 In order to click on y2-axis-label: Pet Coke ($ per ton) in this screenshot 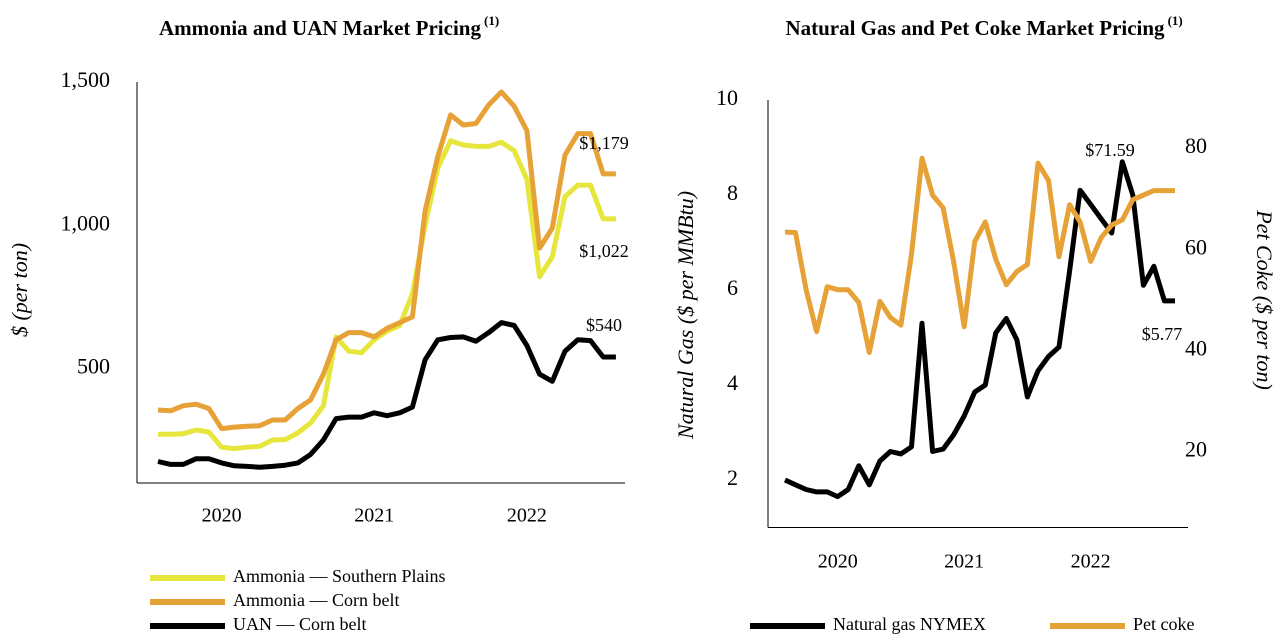, I will do `click(1264, 299)`.